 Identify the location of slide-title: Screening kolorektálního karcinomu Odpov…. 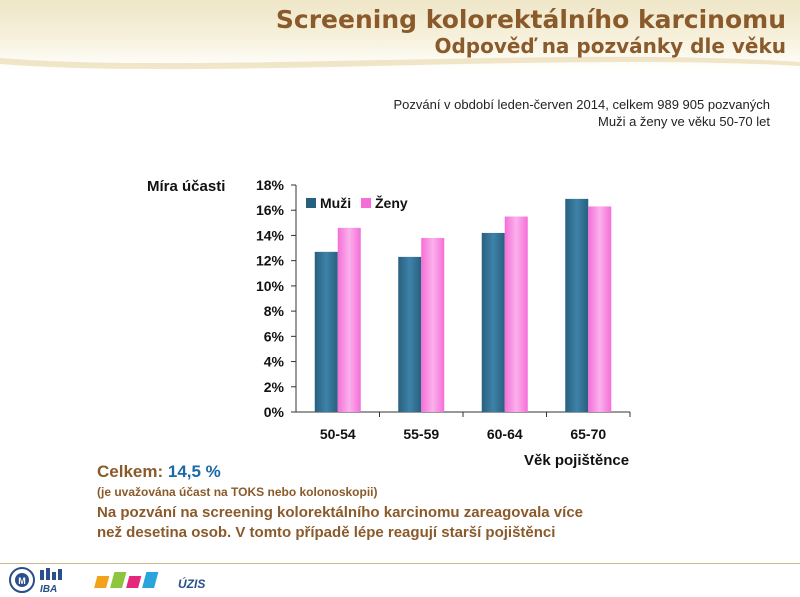
(530, 32).